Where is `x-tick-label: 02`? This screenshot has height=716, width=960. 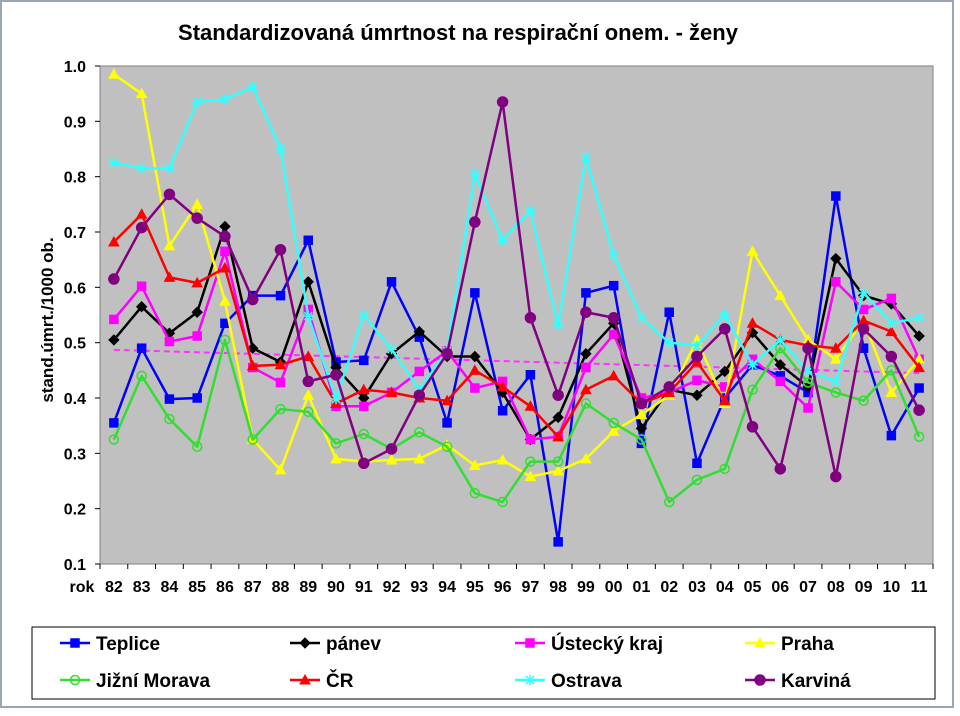
x-tick-label: 02 is located at coordinates (669, 587).